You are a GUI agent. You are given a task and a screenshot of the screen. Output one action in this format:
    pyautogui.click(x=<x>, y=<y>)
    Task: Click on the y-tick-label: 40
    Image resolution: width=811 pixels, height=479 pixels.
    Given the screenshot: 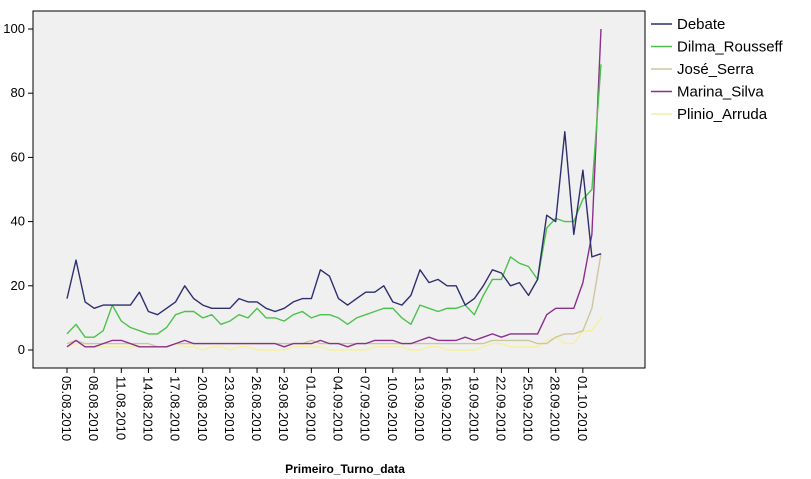 What is the action you would take?
    pyautogui.click(x=18, y=221)
    